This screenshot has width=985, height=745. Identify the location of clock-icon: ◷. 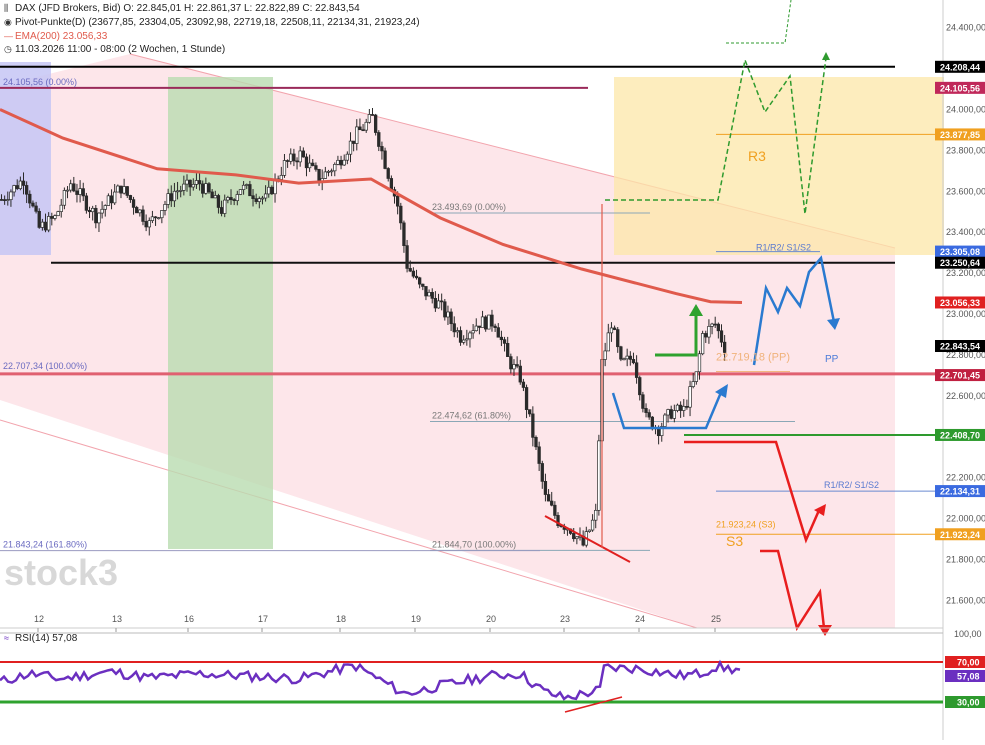
(9, 49).